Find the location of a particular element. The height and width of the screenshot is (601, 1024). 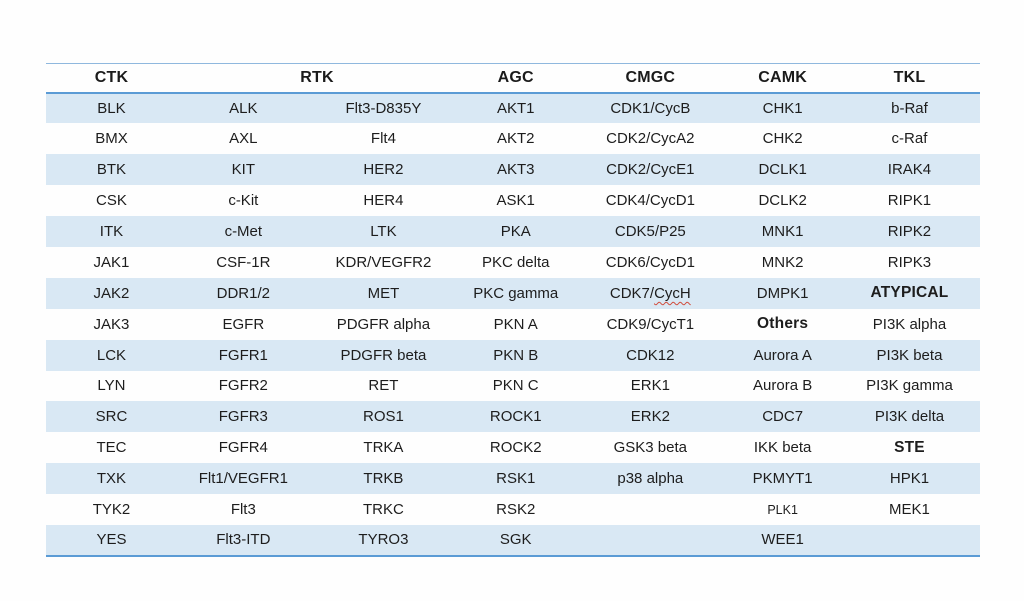

kinase-cell: PDGFR alpha is located at coordinates (383, 324).